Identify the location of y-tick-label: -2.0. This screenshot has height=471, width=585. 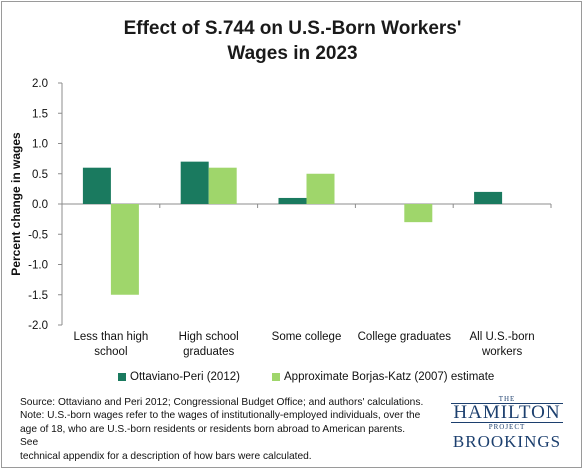
(38, 326).